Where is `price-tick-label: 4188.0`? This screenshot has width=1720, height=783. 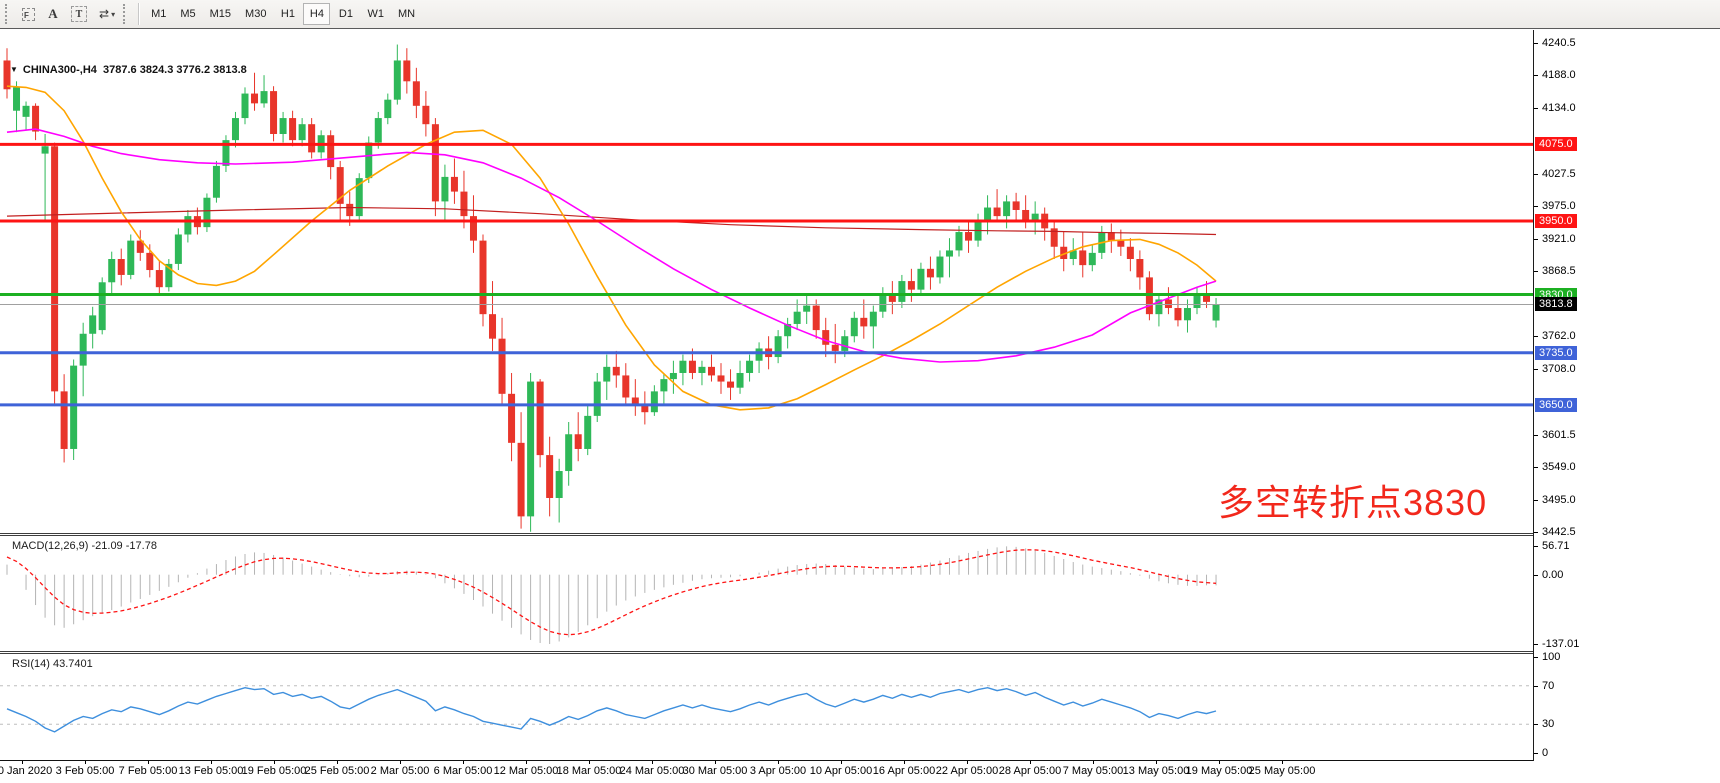
price-tick-label: 4188.0 is located at coordinates (1559, 75).